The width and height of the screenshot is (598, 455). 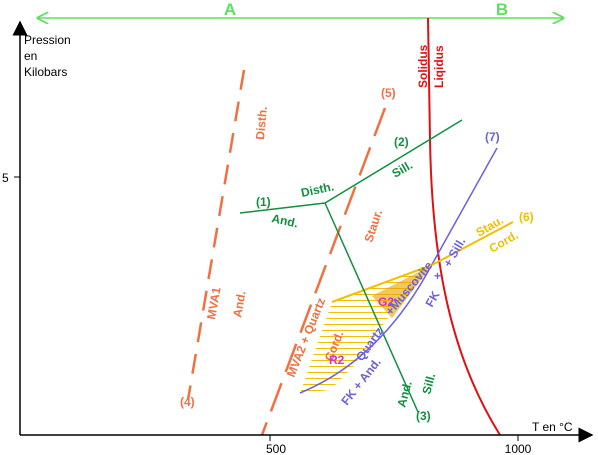 I want to click on y-title: en, so click(x=30, y=56).